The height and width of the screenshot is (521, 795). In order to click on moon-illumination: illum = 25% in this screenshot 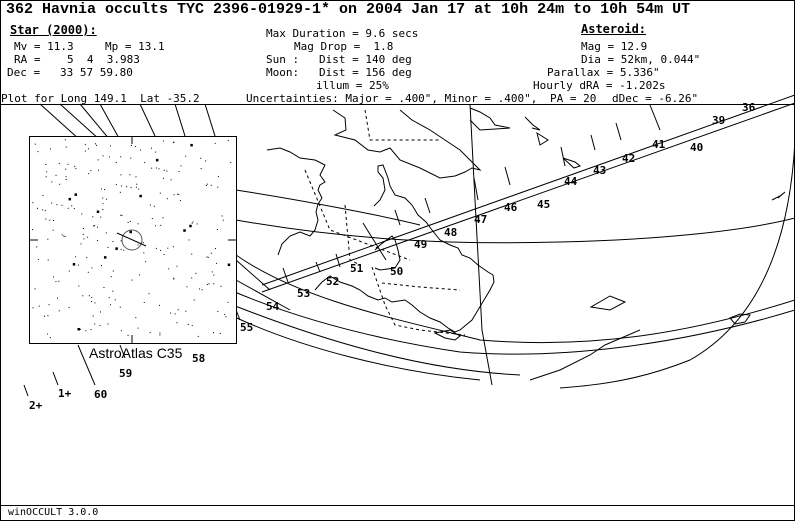, I will do `click(352, 85)`.